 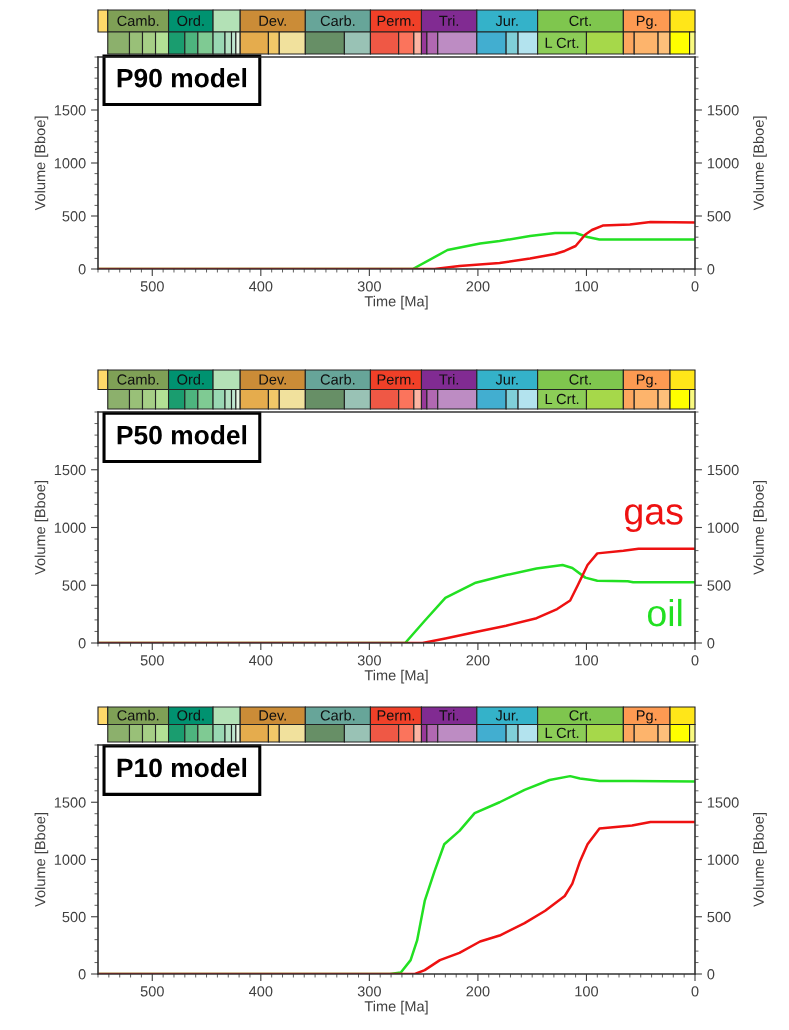 What do you see at coordinates (664, 612) in the screenshot?
I see `series-label: oil` at bounding box center [664, 612].